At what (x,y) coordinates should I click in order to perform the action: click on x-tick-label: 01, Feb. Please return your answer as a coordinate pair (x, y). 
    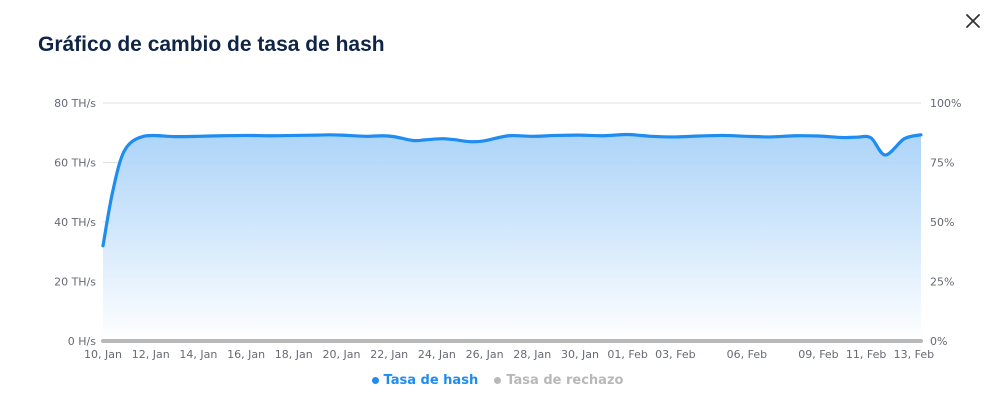
    Looking at the image, I should click on (627, 354).